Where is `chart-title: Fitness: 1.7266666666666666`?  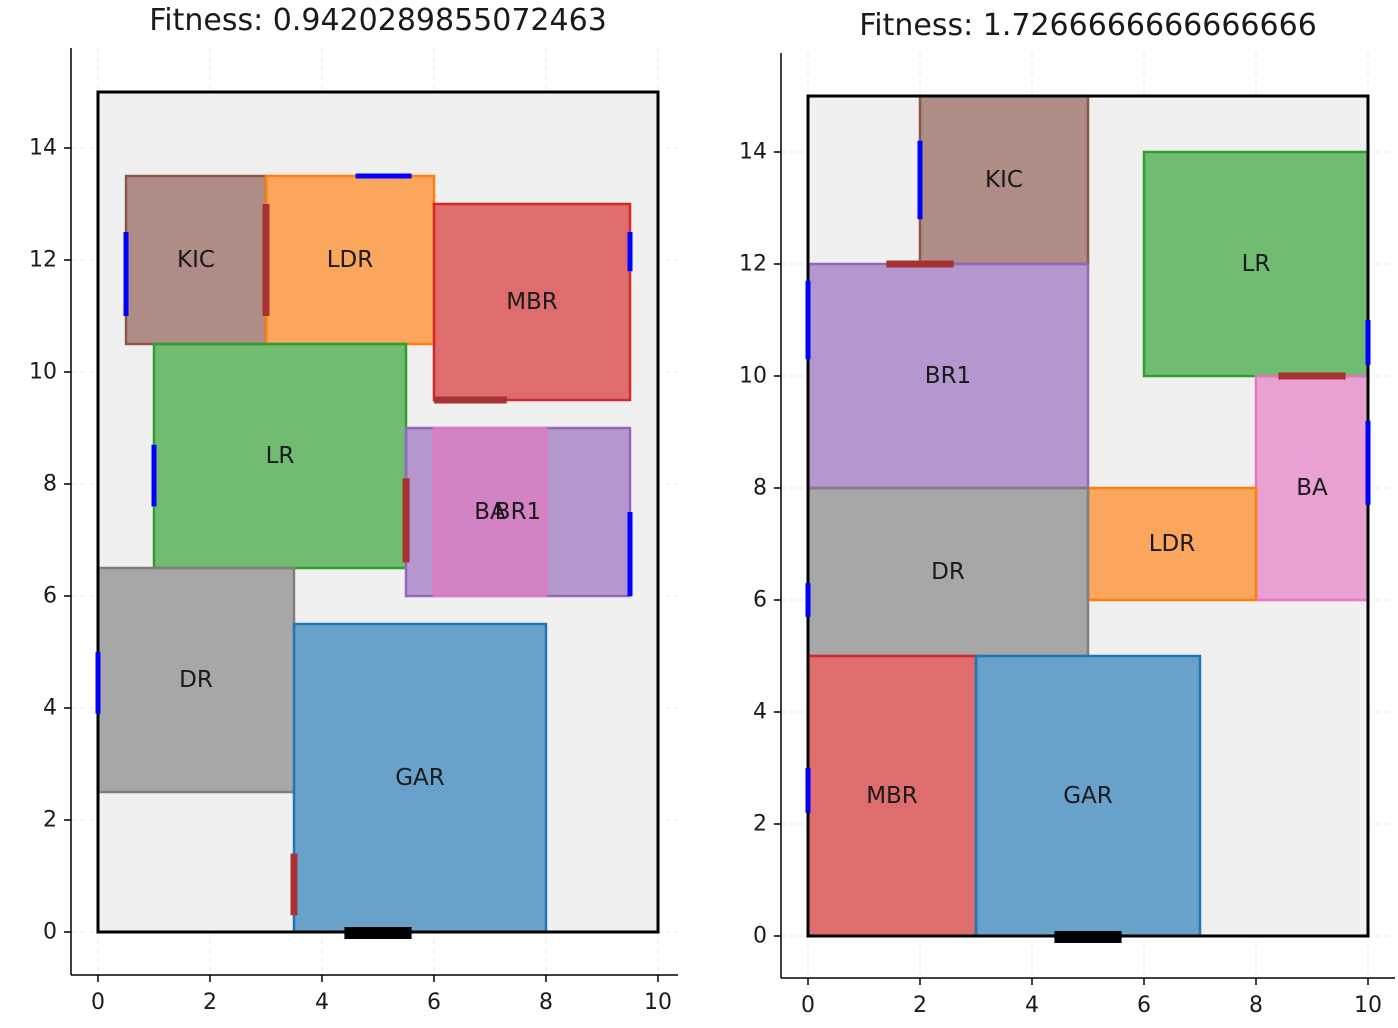 chart-title: Fitness: 1.7266666666666666 is located at coordinates (1088, 25).